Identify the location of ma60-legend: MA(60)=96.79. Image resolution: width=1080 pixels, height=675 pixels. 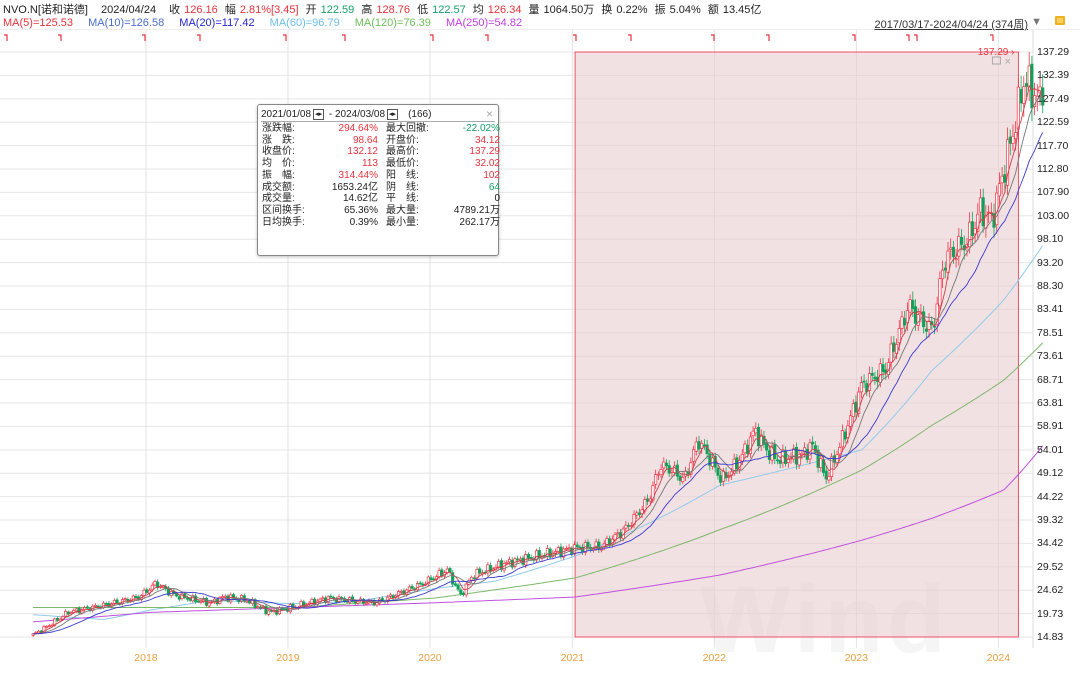
(304, 23).